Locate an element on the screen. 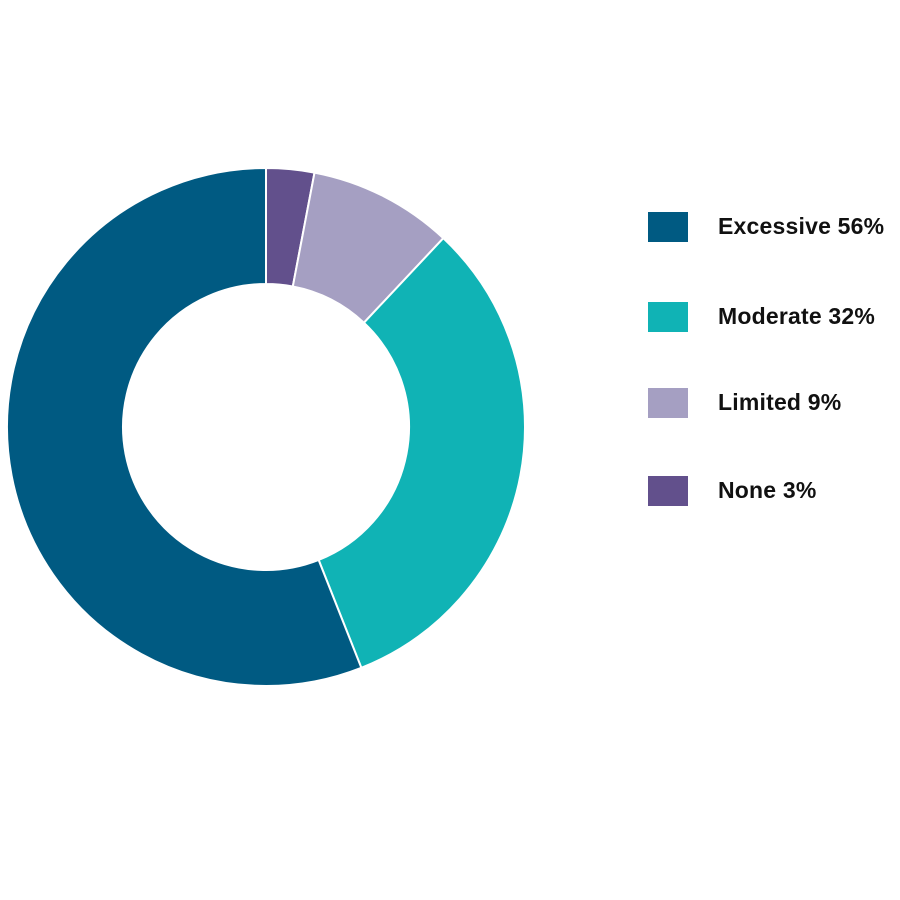  legend-label-none: None 3% is located at coordinates (767, 490).